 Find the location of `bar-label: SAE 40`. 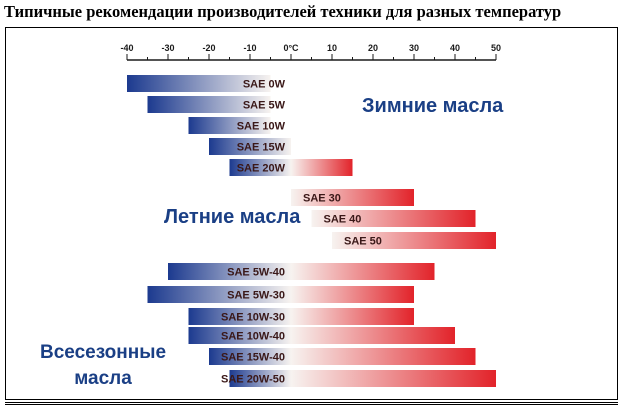

bar-label: SAE 40 is located at coordinates (343, 220).